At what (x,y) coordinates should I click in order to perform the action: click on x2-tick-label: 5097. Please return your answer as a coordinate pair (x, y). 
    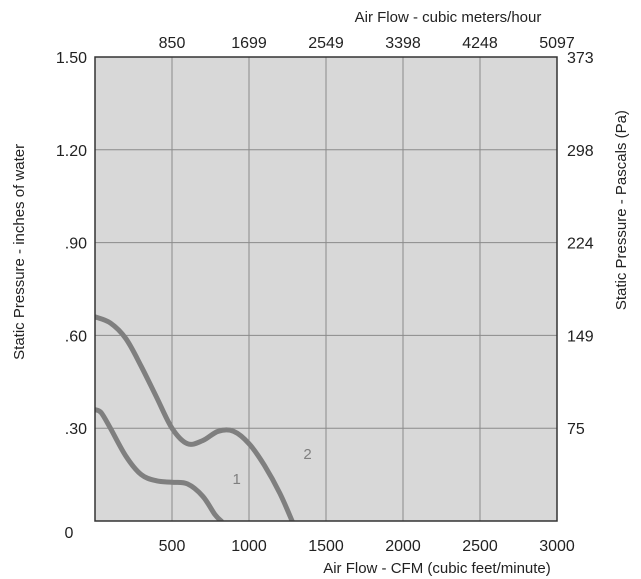
    Looking at the image, I should click on (557, 43).